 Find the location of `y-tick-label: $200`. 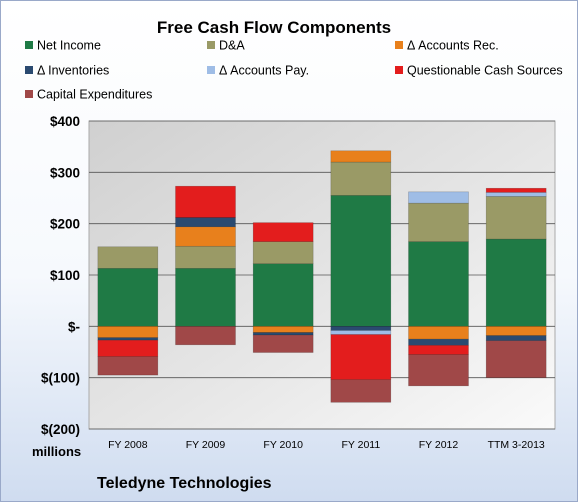

y-tick-label: $200 is located at coordinates (65, 224).